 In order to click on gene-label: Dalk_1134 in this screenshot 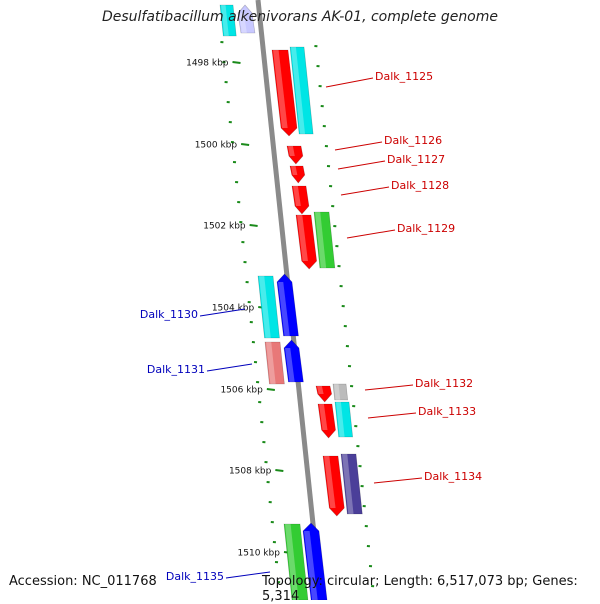, I will do `click(453, 476)`.